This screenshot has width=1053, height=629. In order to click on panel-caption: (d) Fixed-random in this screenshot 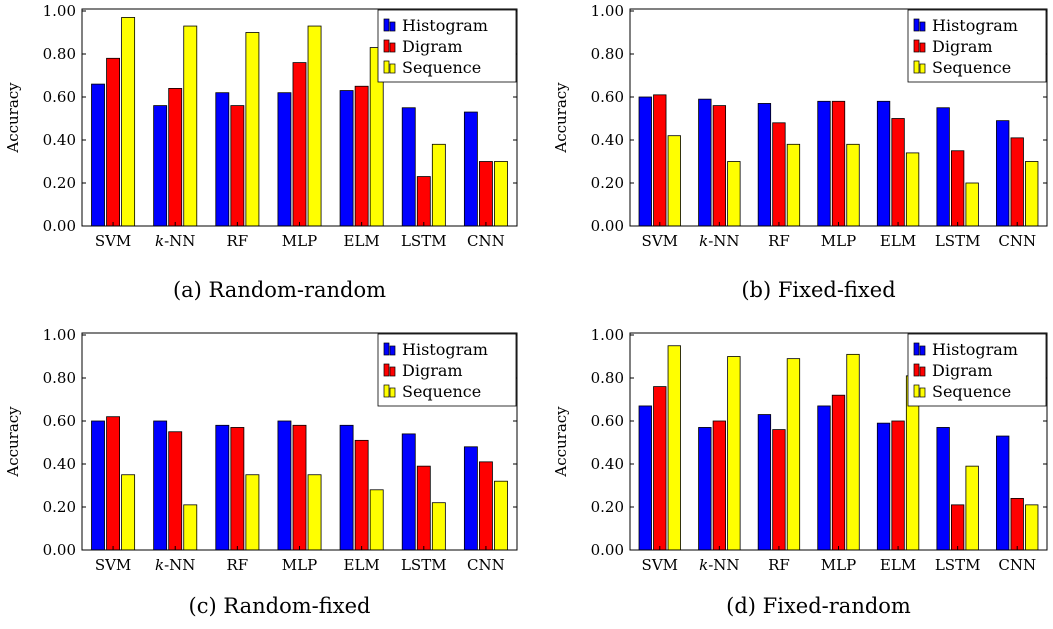, I will do `click(818, 606)`.